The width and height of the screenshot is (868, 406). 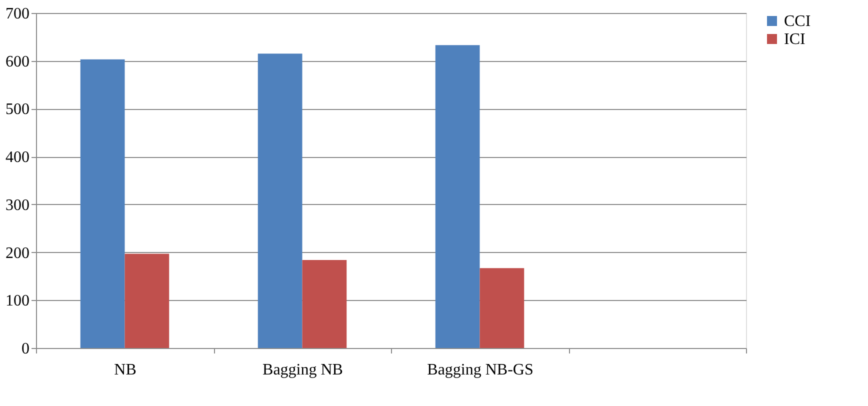 What do you see at coordinates (18, 205) in the screenshot?
I see `y-tick-label: 300` at bounding box center [18, 205].